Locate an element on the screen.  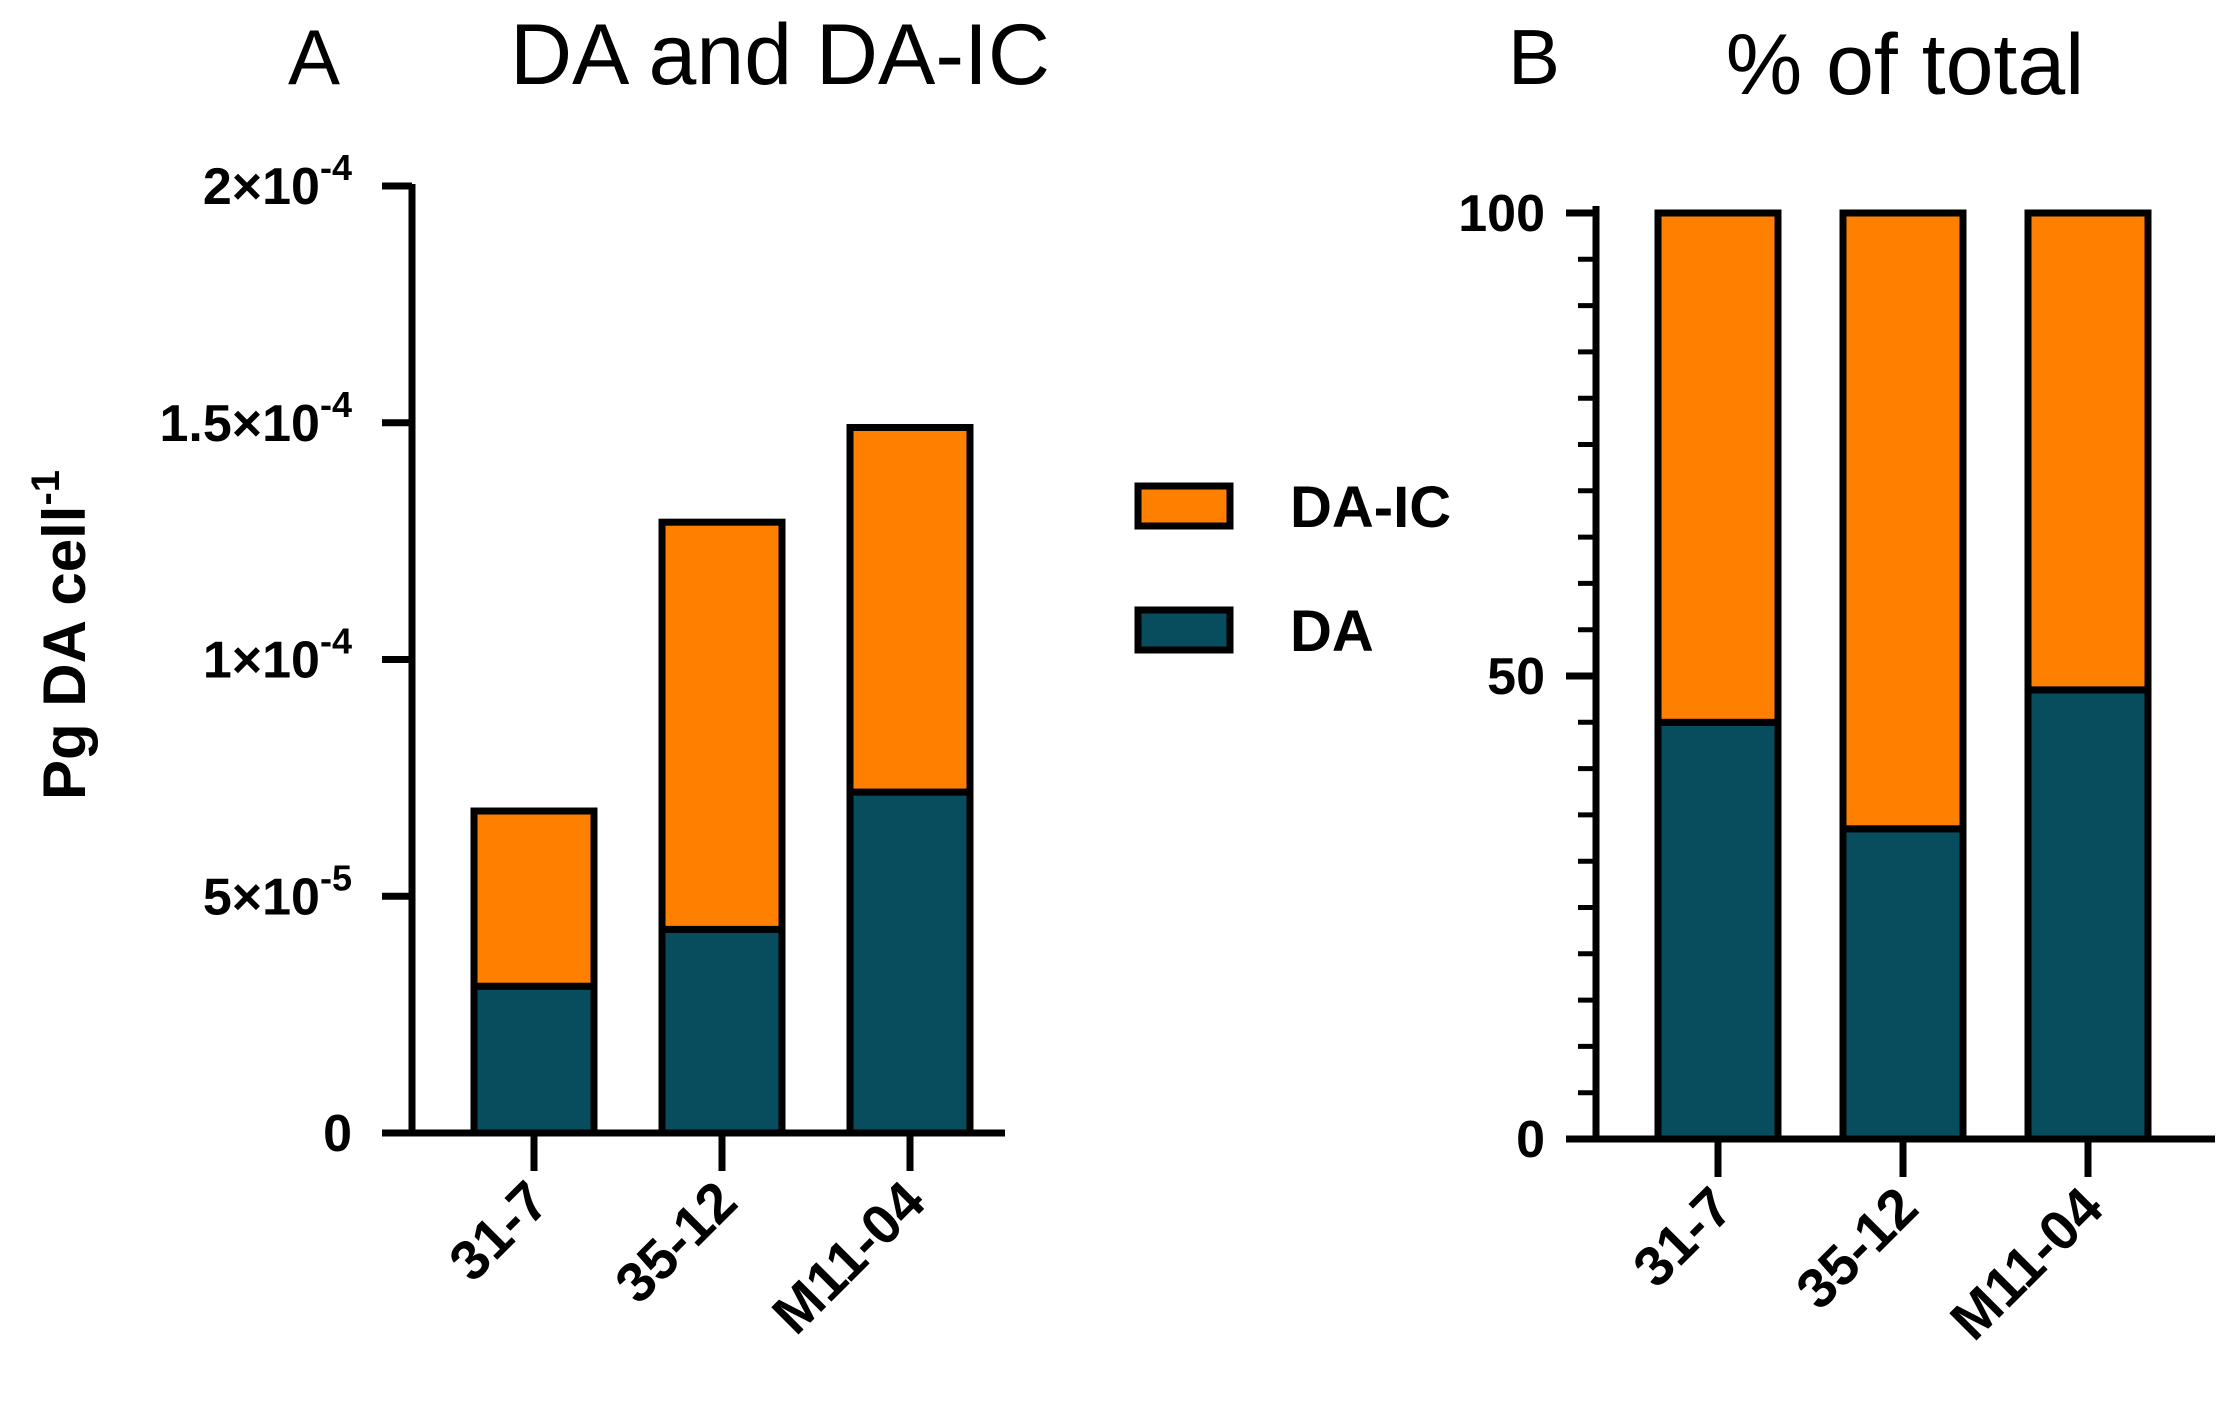
panel-b-bars is located at coordinates (1903, 676).